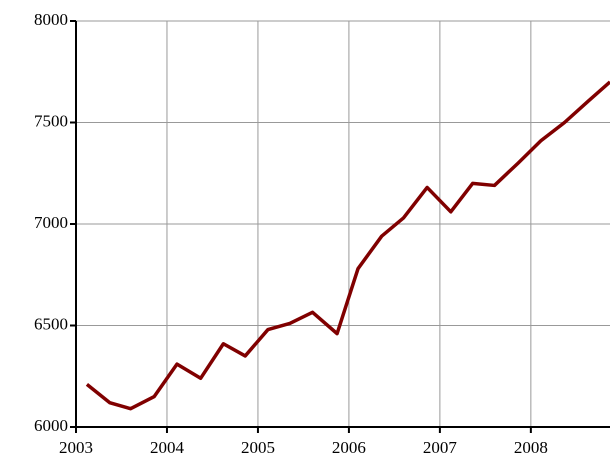 This screenshot has width=610, height=466. Describe the element at coordinates (76, 447) in the screenshot. I see `x-tick-label: 2003` at that location.